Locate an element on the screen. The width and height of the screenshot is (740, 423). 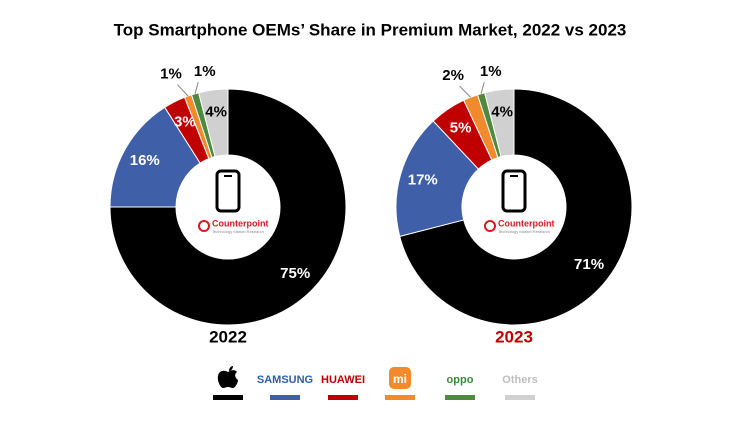
legend-badge is located at coordinates (400, 378).